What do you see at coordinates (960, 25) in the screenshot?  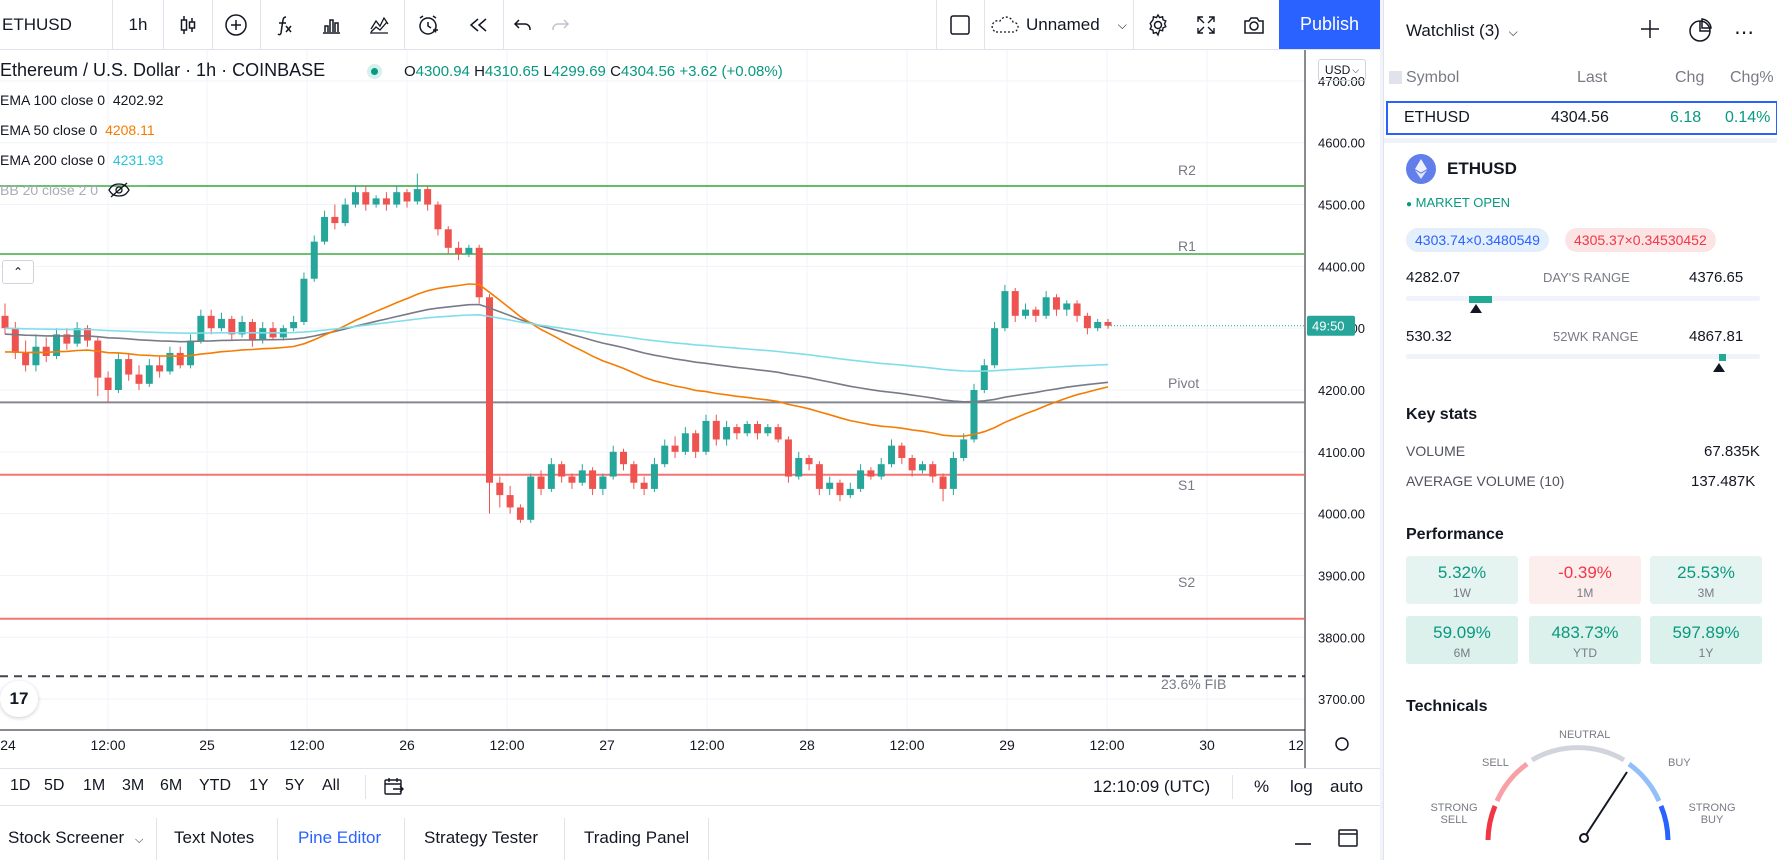 I see `select-layout-button` at bounding box center [960, 25].